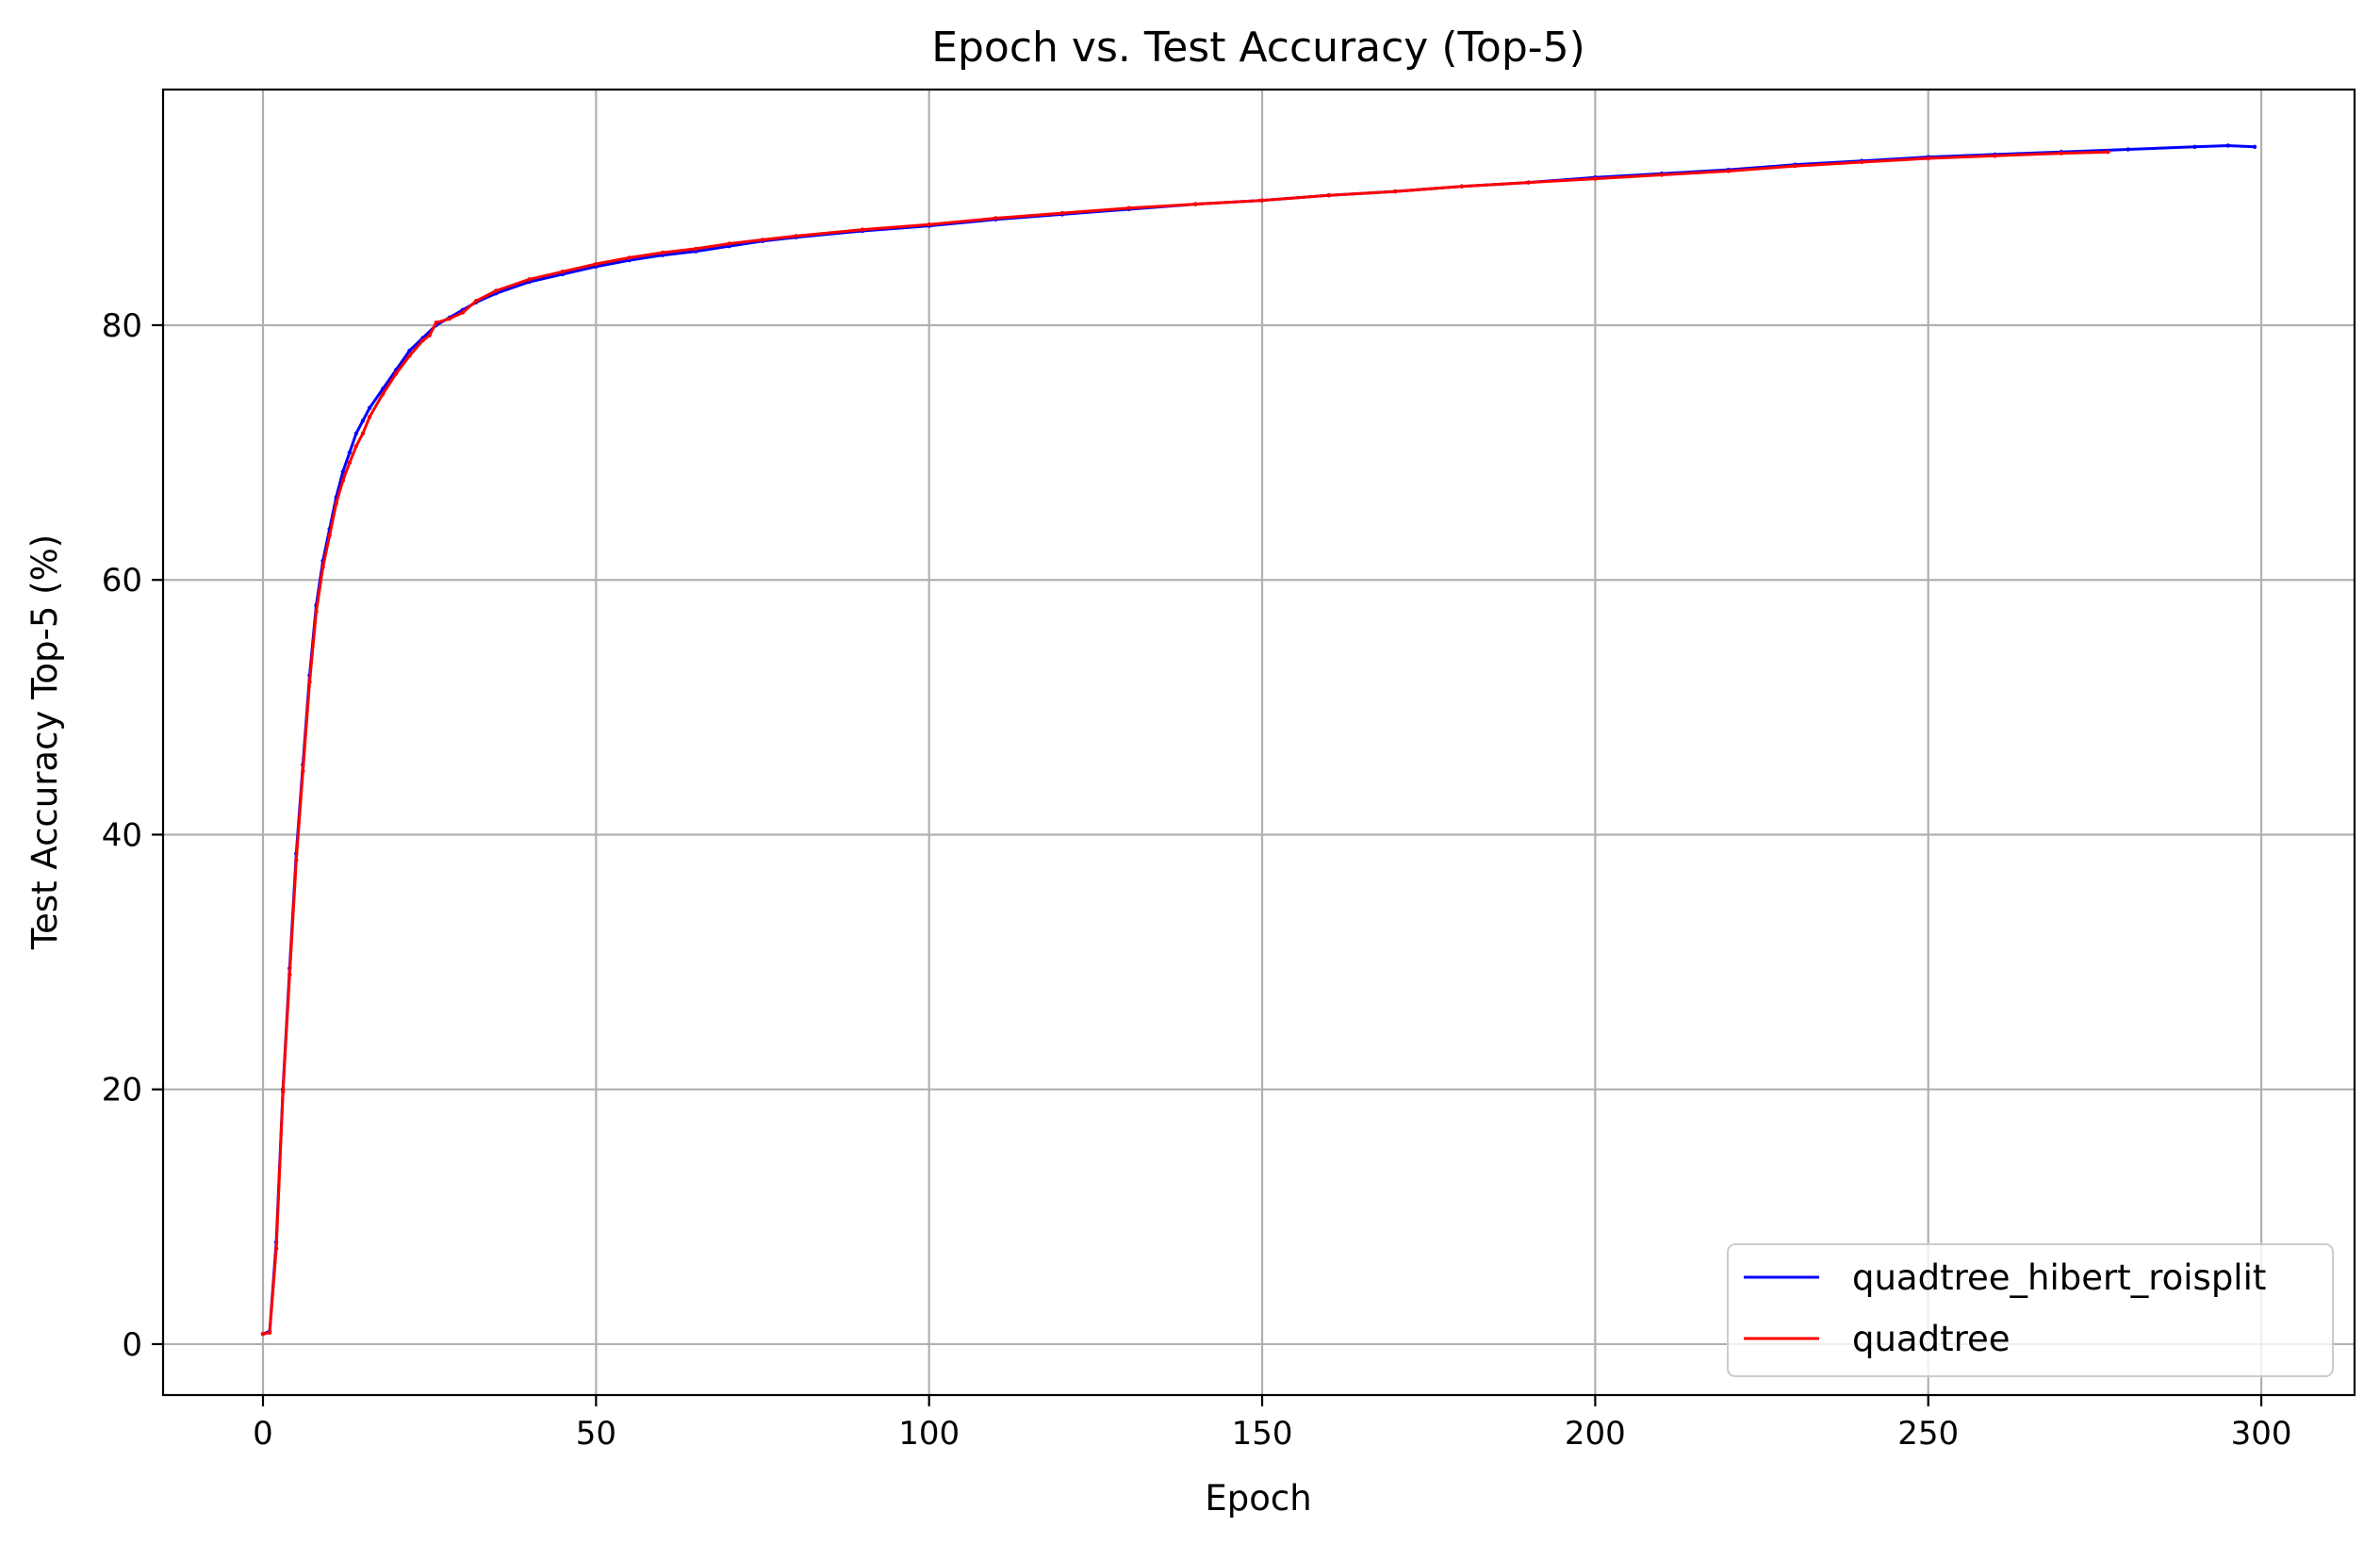  I want to click on chart-title: Epoch vs. Test Accuracy (Top-5), so click(1258, 48).